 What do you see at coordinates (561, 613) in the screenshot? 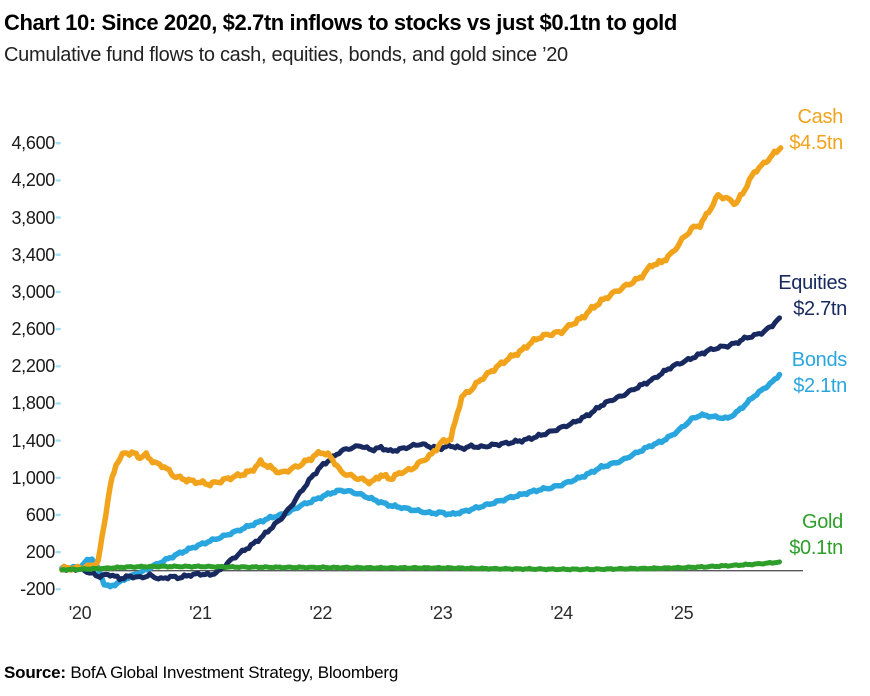
I see `x-tick-label: '24` at bounding box center [561, 613].